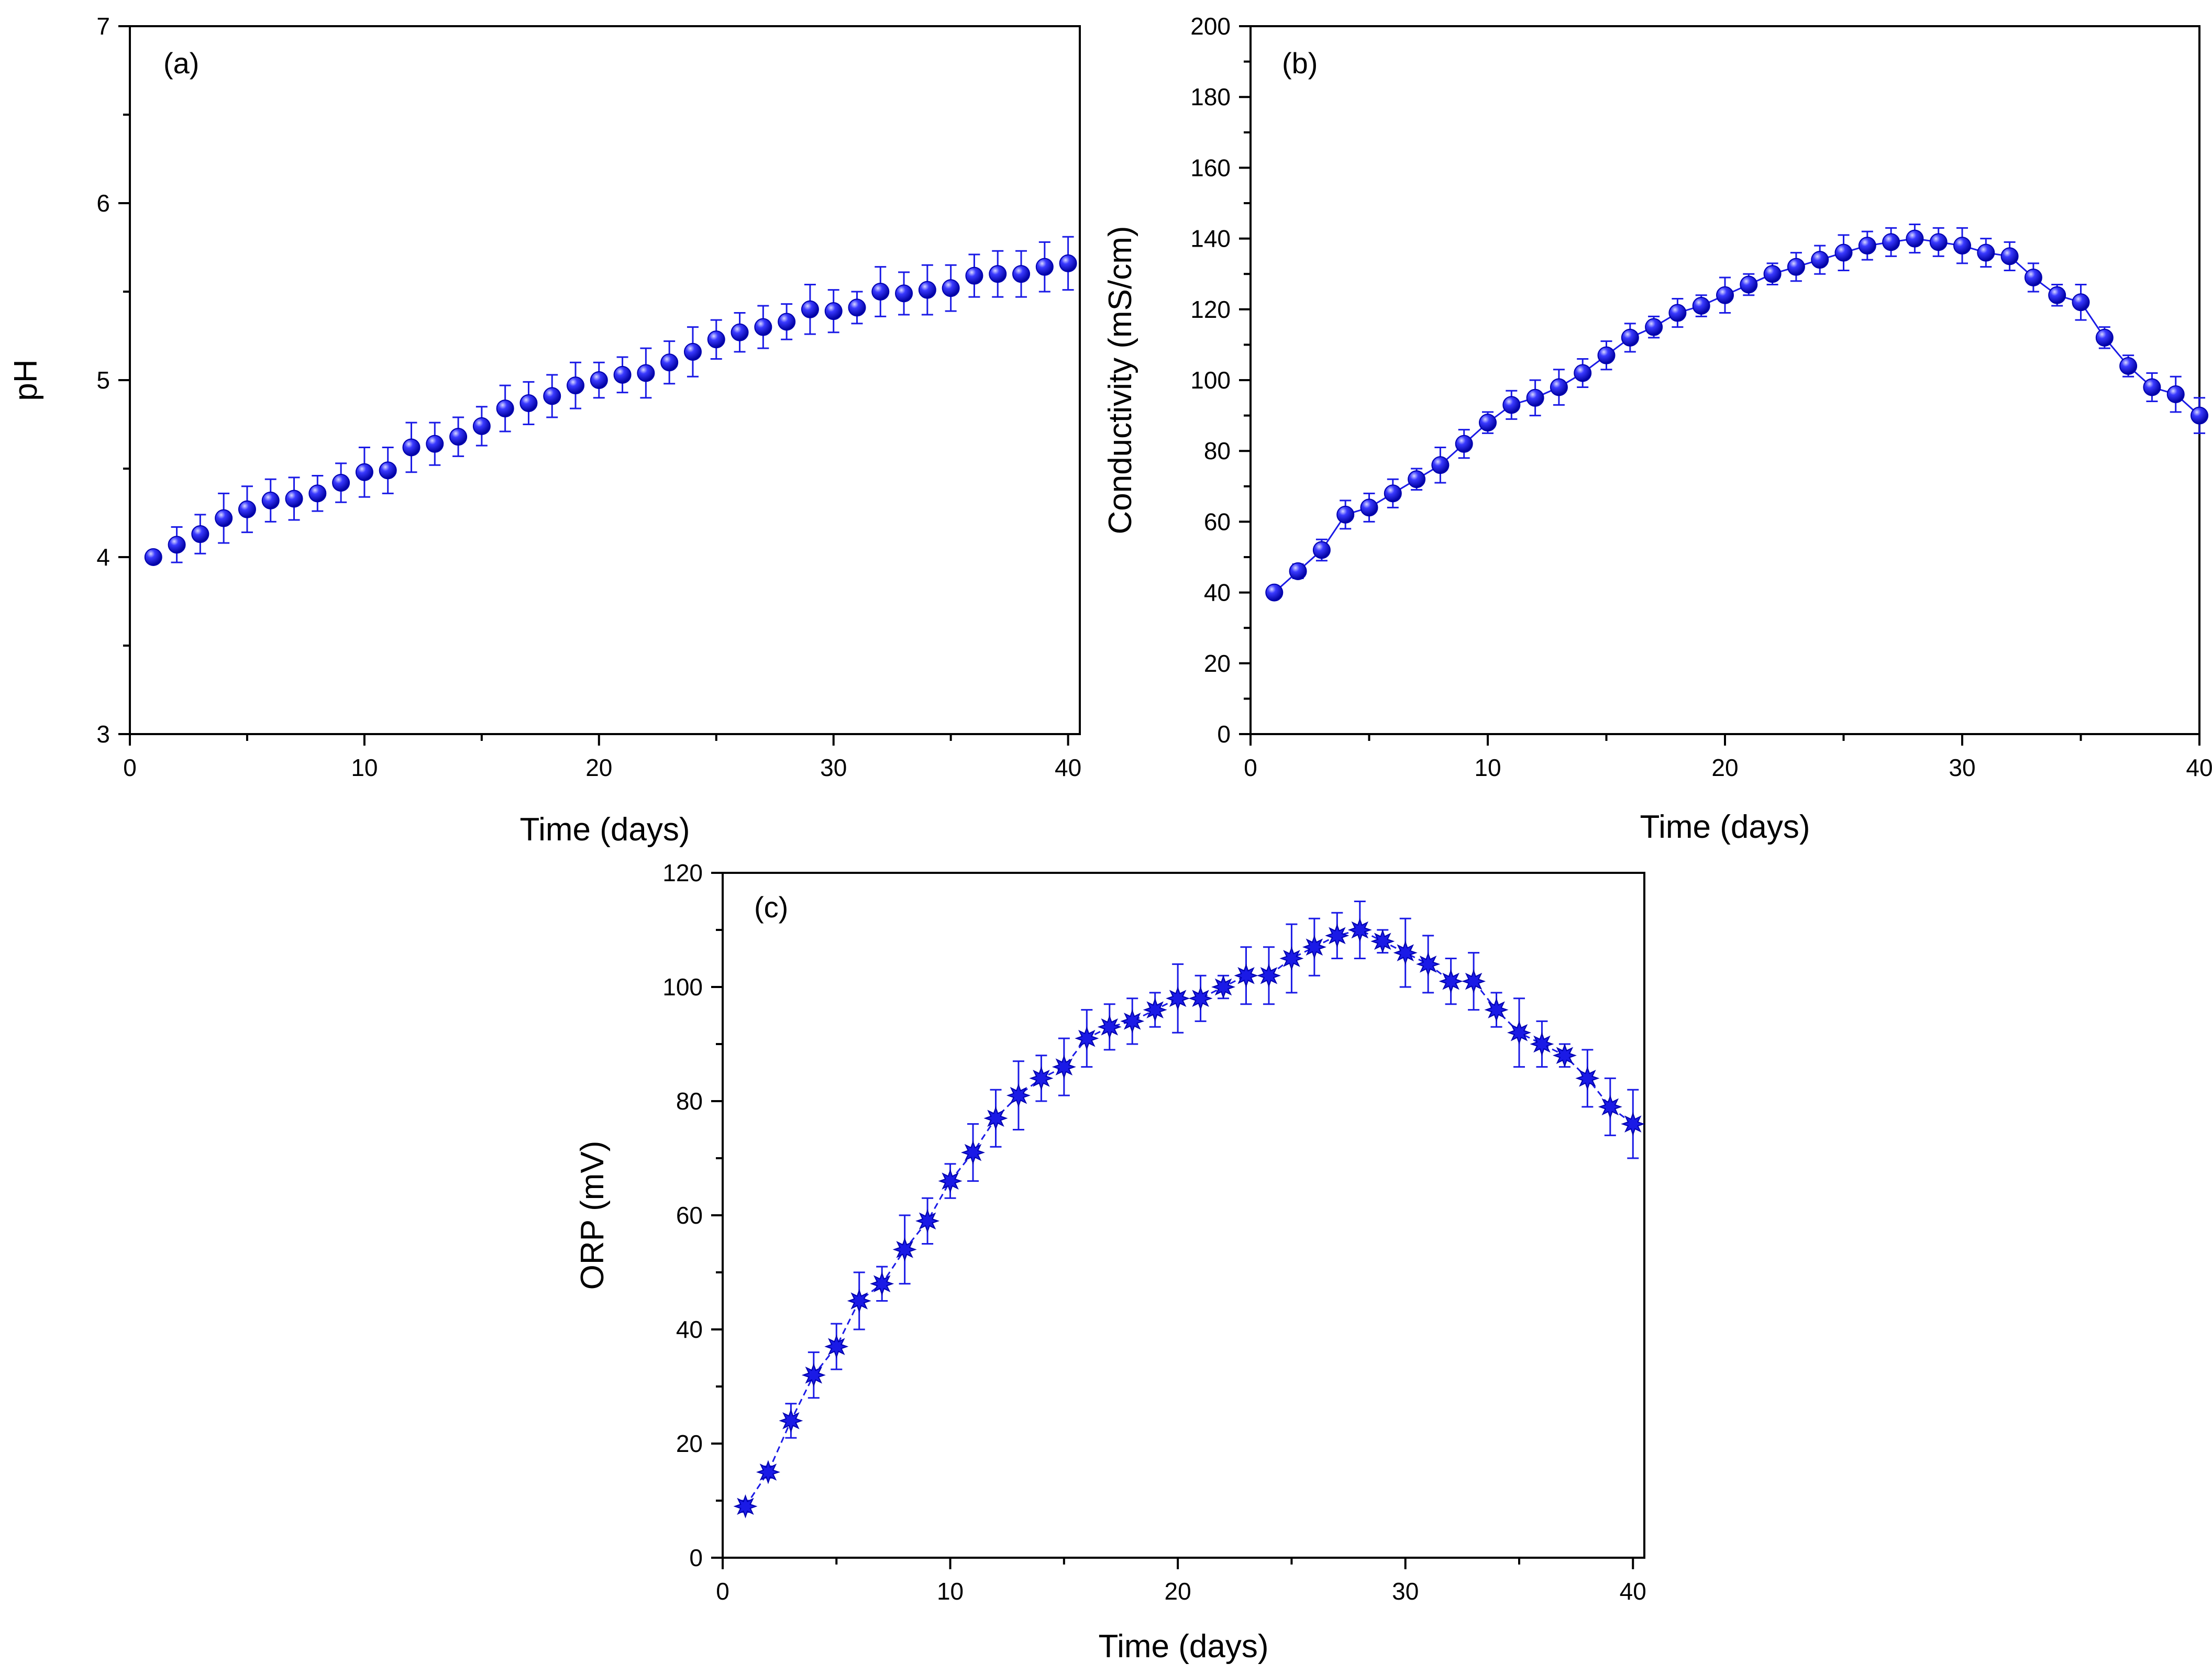 The height and width of the screenshot is (1675, 2212). What do you see at coordinates (103, 734) in the screenshot?
I see `y-tick-label: 3` at bounding box center [103, 734].